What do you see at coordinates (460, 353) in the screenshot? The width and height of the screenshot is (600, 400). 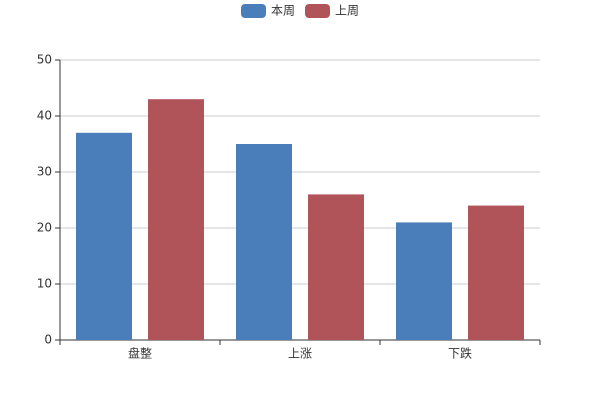 I see `x-tick-label: 下跌` at bounding box center [460, 353].